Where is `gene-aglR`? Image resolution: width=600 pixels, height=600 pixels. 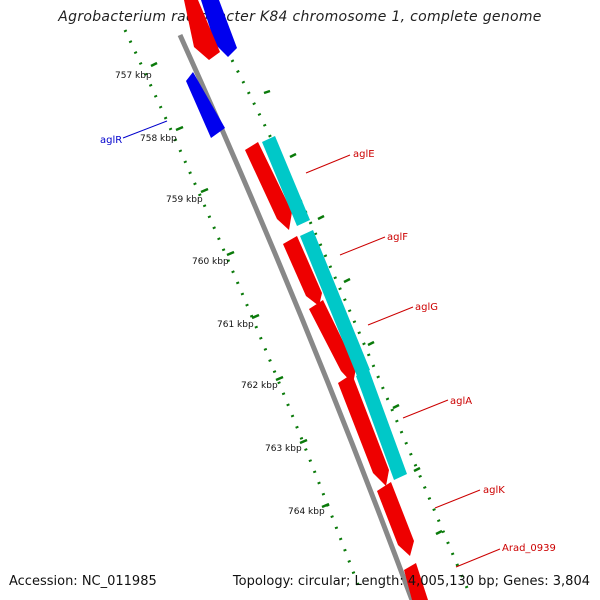 gene-aglR is located at coordinates (205, 105).